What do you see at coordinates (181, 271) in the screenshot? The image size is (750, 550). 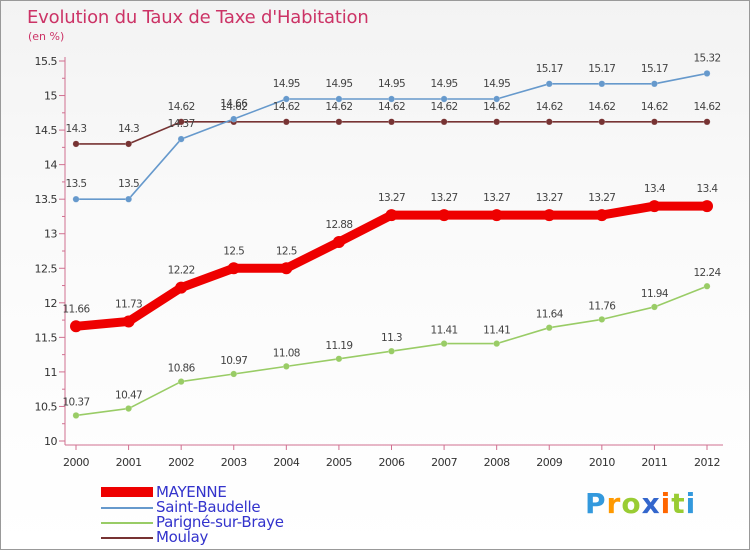 I see `data-label-mayenne: 12.22` at bounding box center [181, 271].